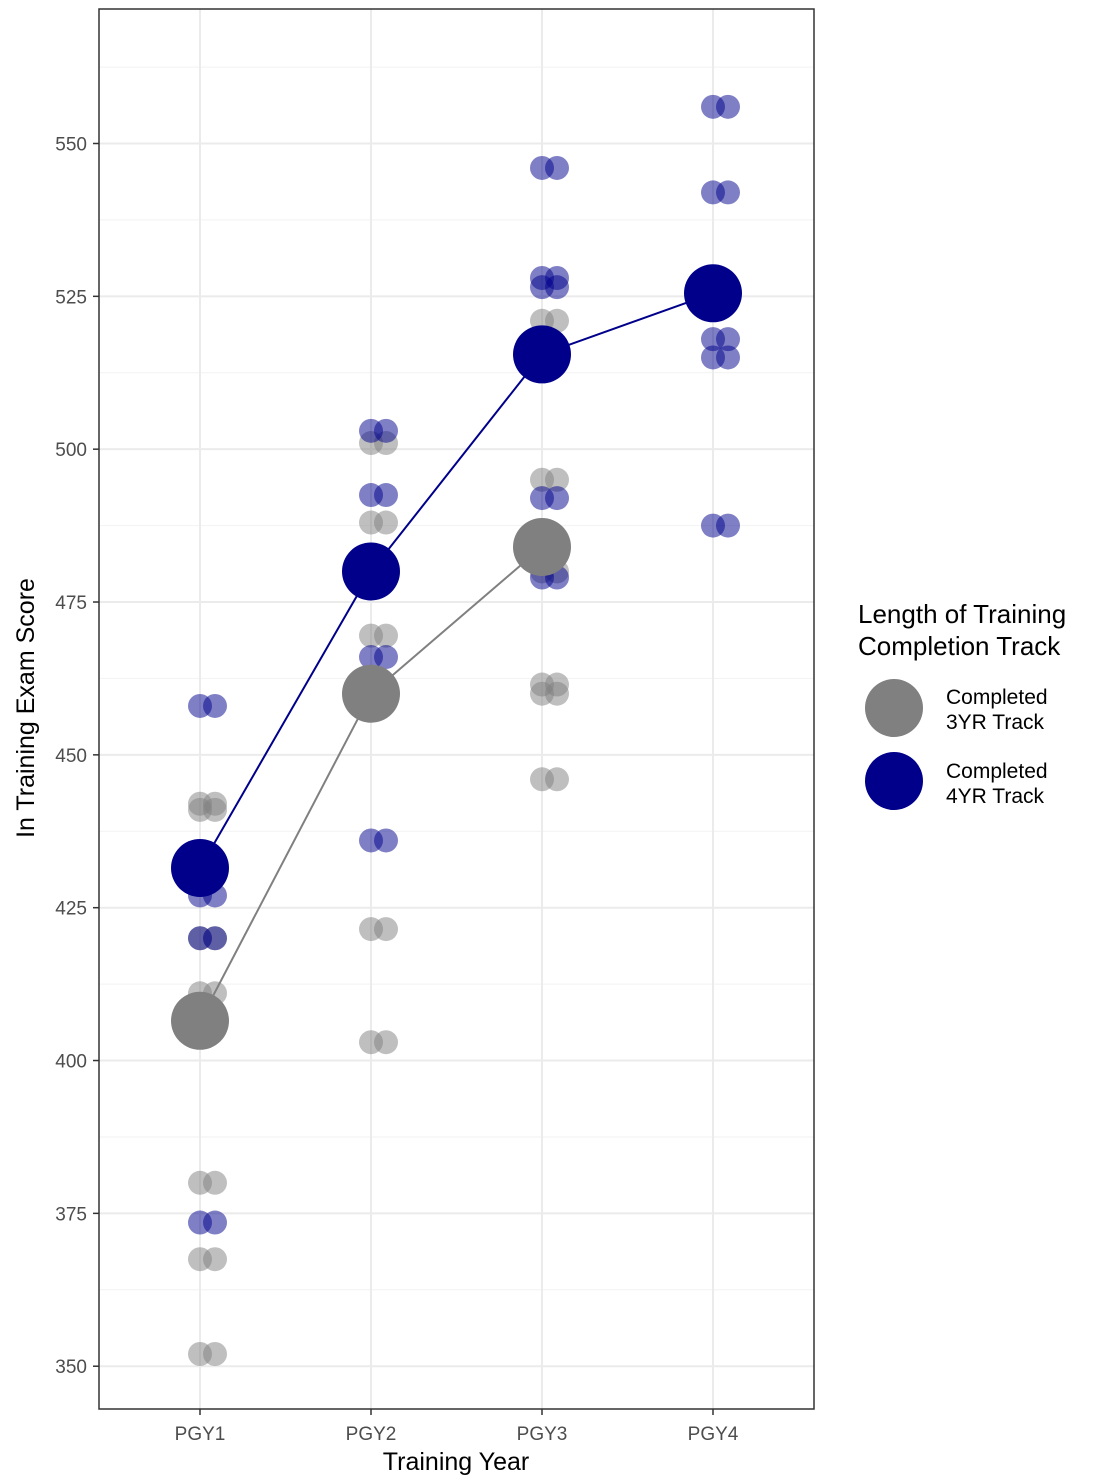 This screenshot has width=1098, height=1480. What do you see at coordinates (995, 796) in the screenshot?
I see `legend-label-4yr-line2: 4YR Track` at bounding box center [995, 796].